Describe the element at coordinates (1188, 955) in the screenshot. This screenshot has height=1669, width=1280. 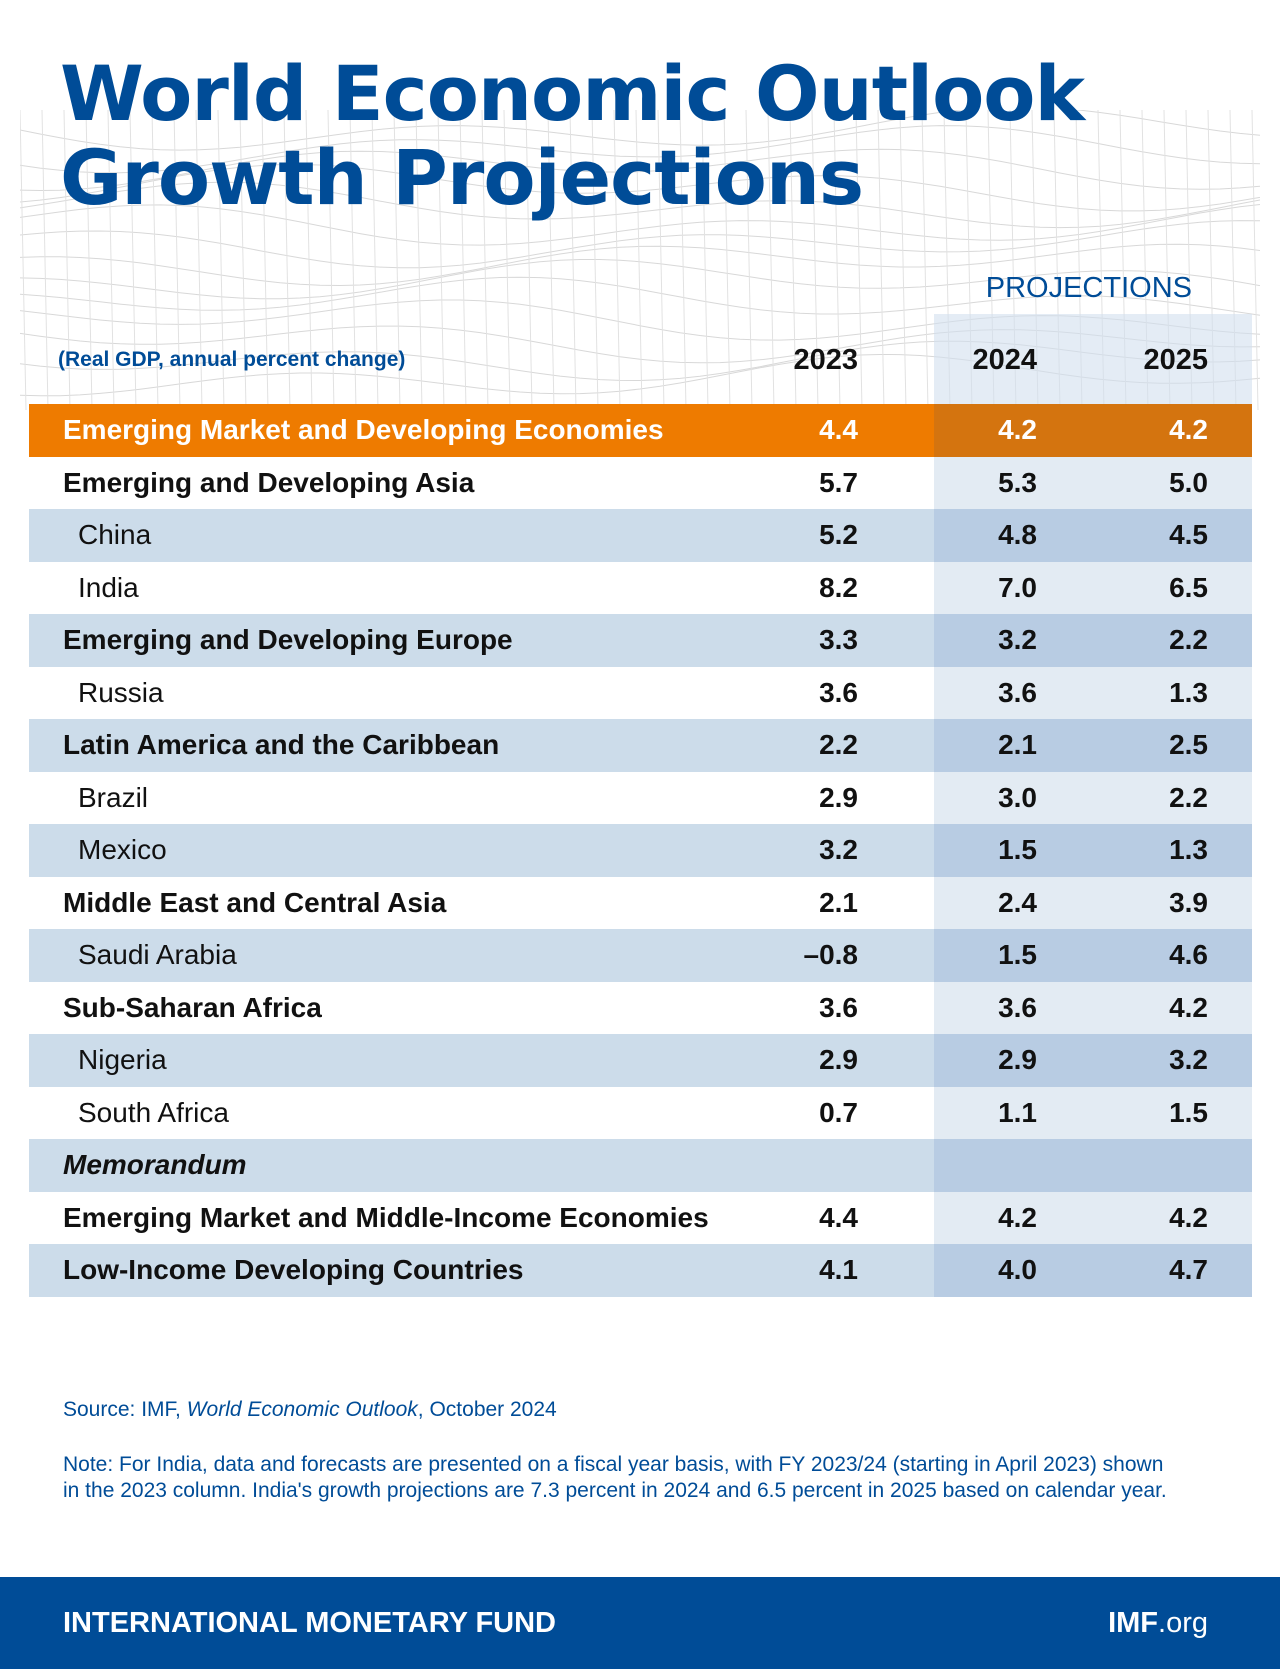
I see `value-2025: 4.6` at that location.